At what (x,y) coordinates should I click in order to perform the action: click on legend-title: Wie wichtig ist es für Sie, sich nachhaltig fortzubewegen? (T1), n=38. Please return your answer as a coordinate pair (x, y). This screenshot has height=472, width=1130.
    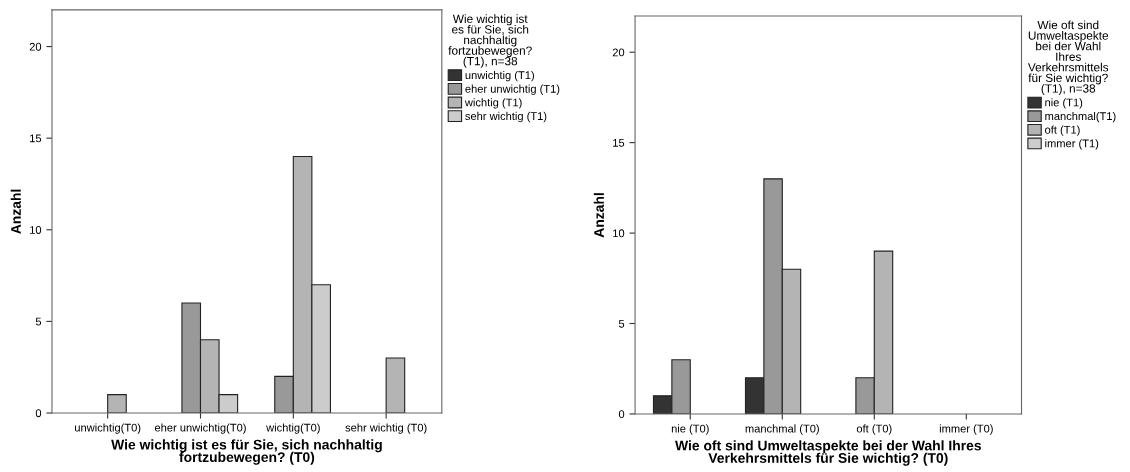
    Looking at the image, I should click on (490, 41).